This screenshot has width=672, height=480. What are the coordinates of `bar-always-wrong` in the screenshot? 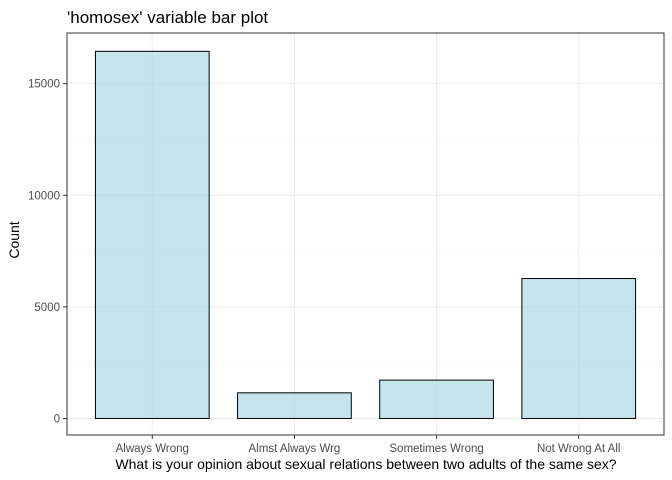 It's located at (152, 234).